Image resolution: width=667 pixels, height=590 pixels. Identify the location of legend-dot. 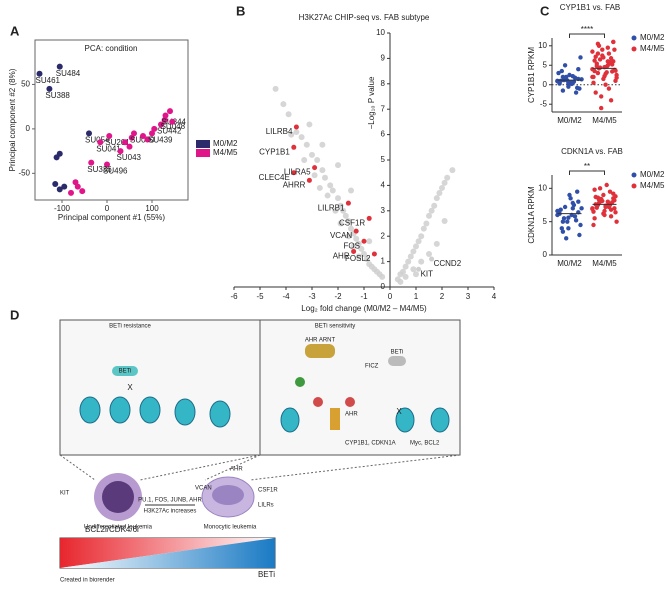
(634, 175).